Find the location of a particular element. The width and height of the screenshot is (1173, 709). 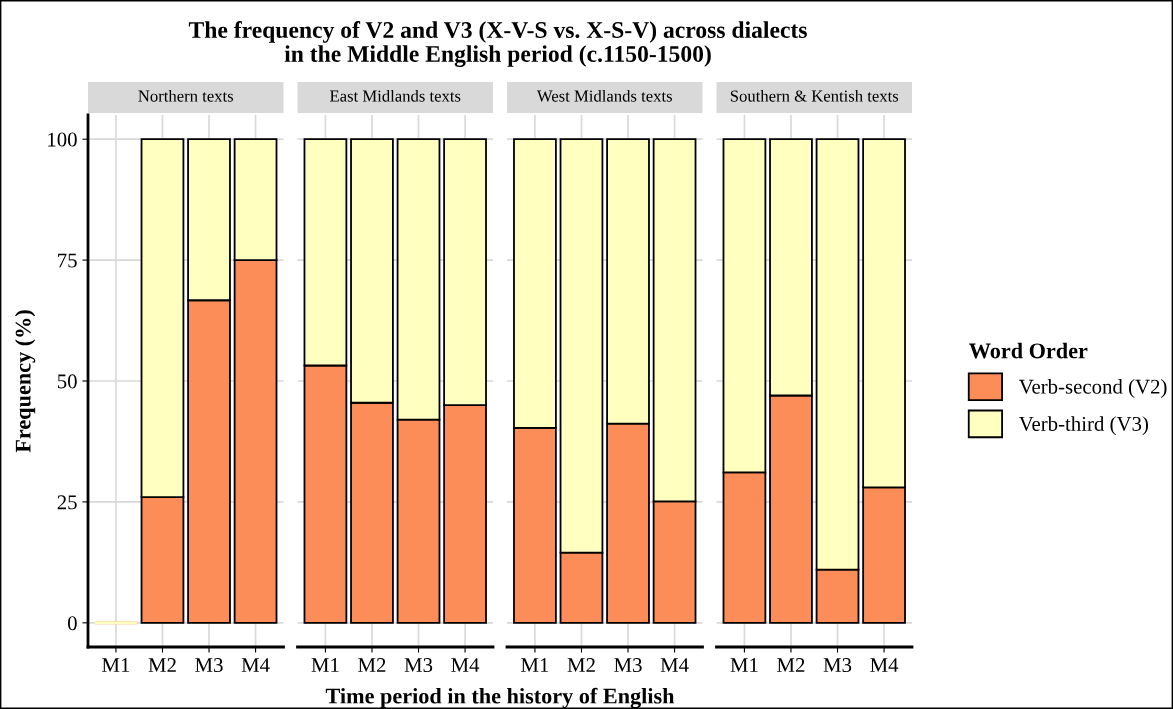

y-tick-label: 100 is located at coordinates (62, 139).